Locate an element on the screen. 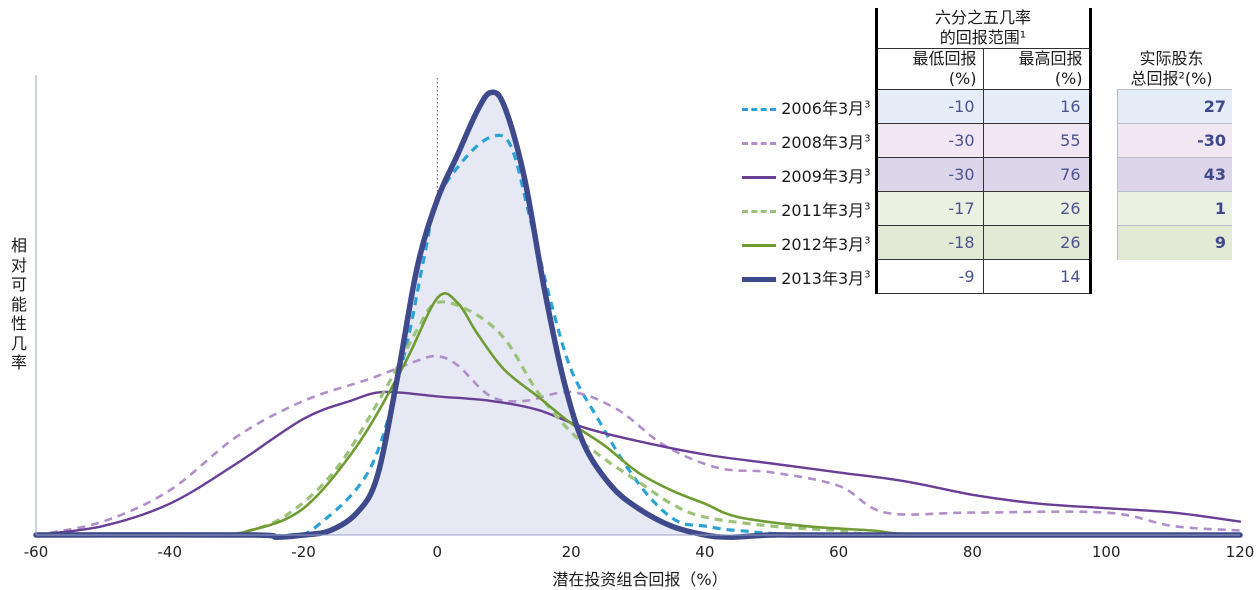  x-tick-label: 120 is located at coordinates (1240, 552).